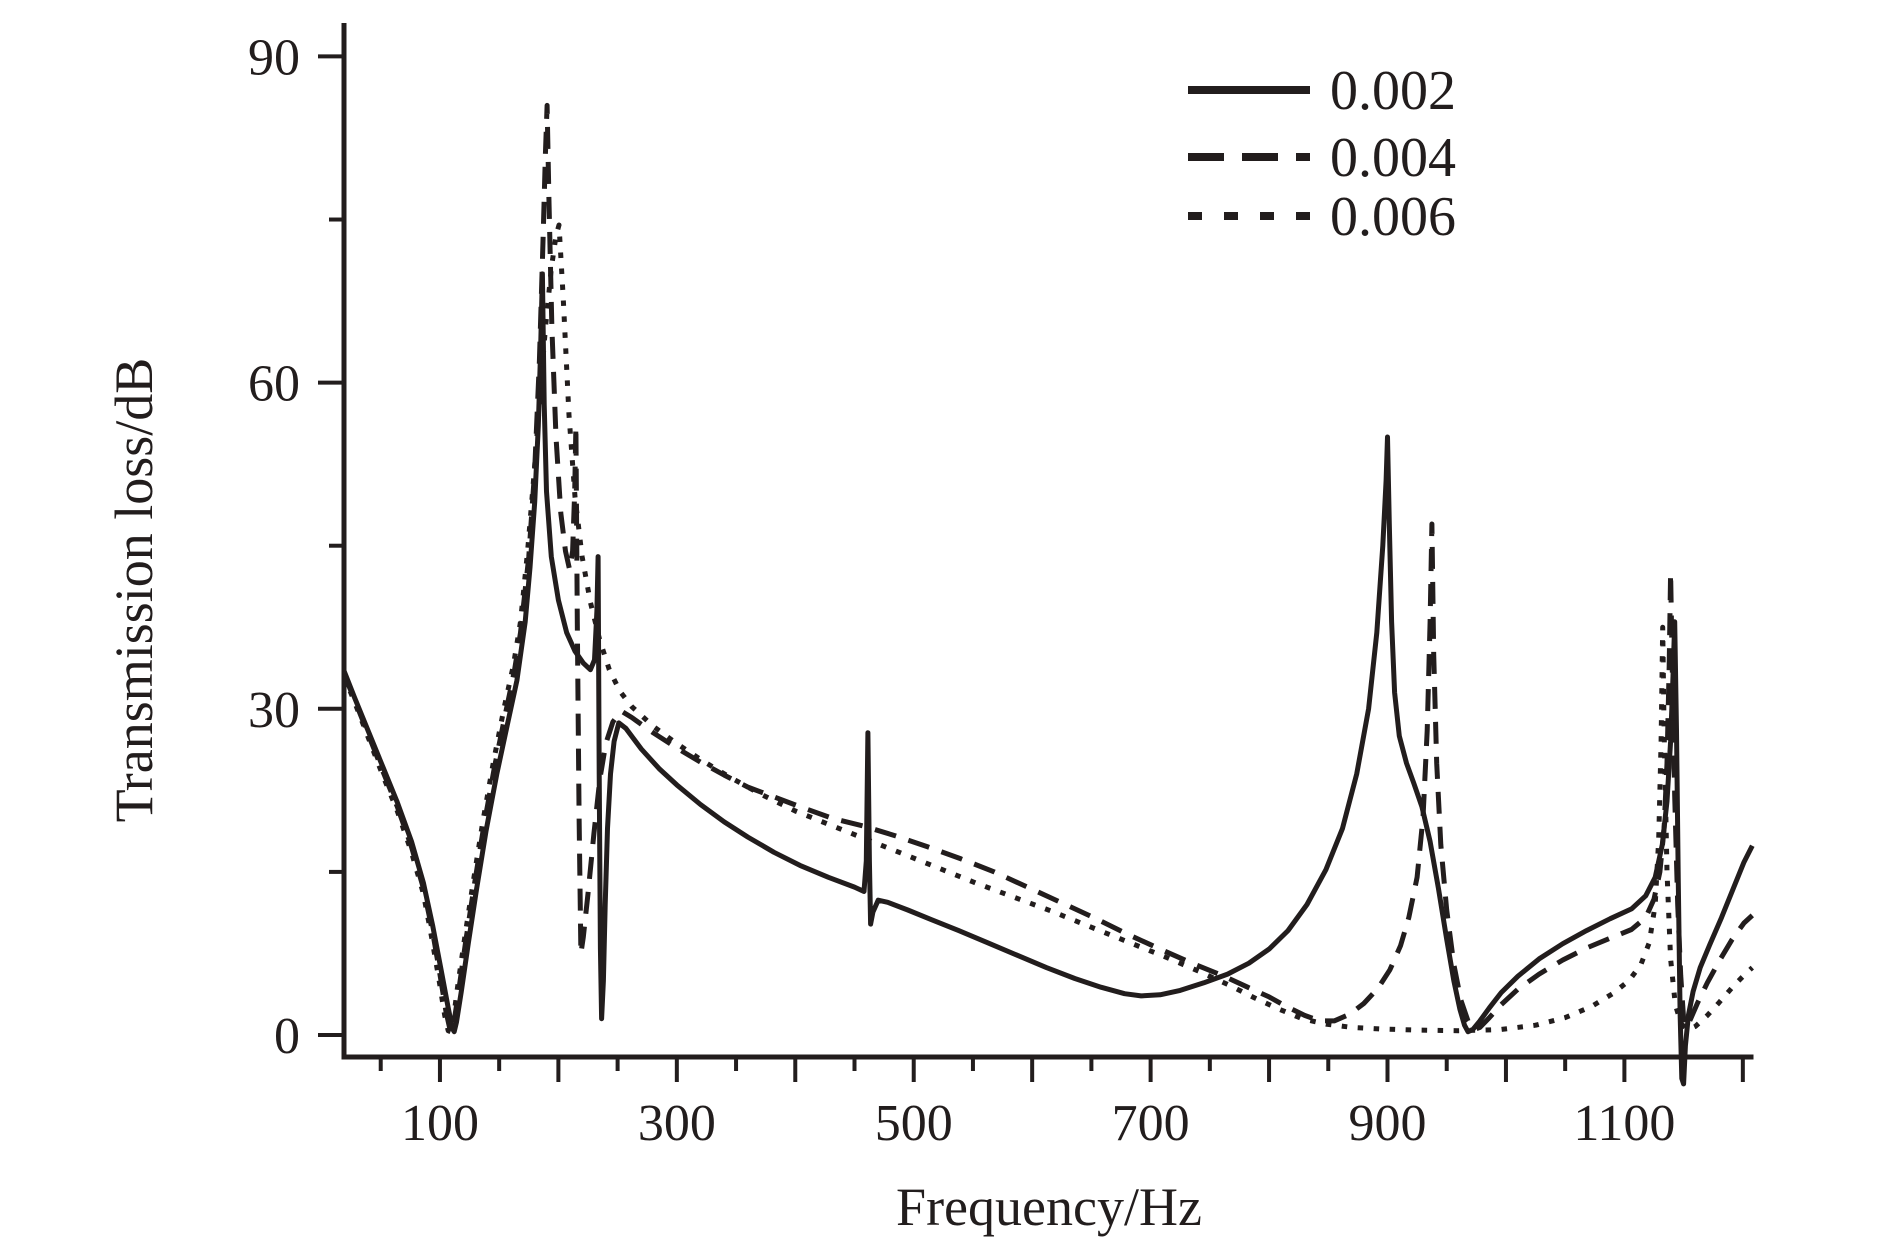 This screenshot has height=1252, width=1890. I want to click on legend-label: 0.006, so click(1393, 217).